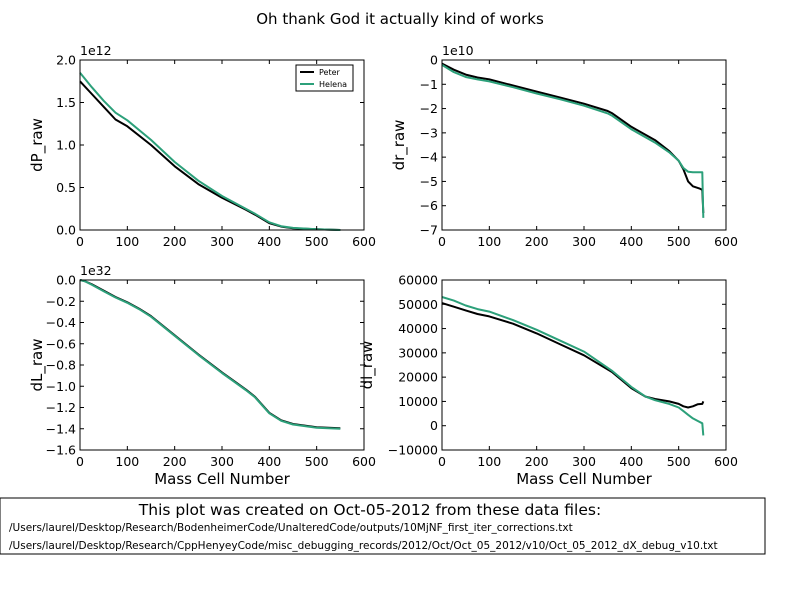  Describe the element at coordinates (537, 461) in the screenshot. I see `dl-lower-raw-x-tick-label: 200` at that location.